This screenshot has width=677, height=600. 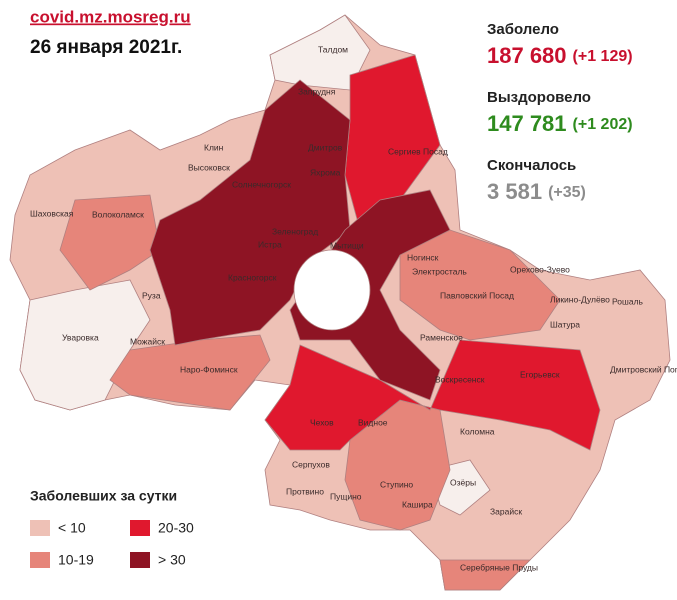 What do you see at coordinates (432, 395) in the screenshot?
I see `region-high` at bounding box center [432, 395].